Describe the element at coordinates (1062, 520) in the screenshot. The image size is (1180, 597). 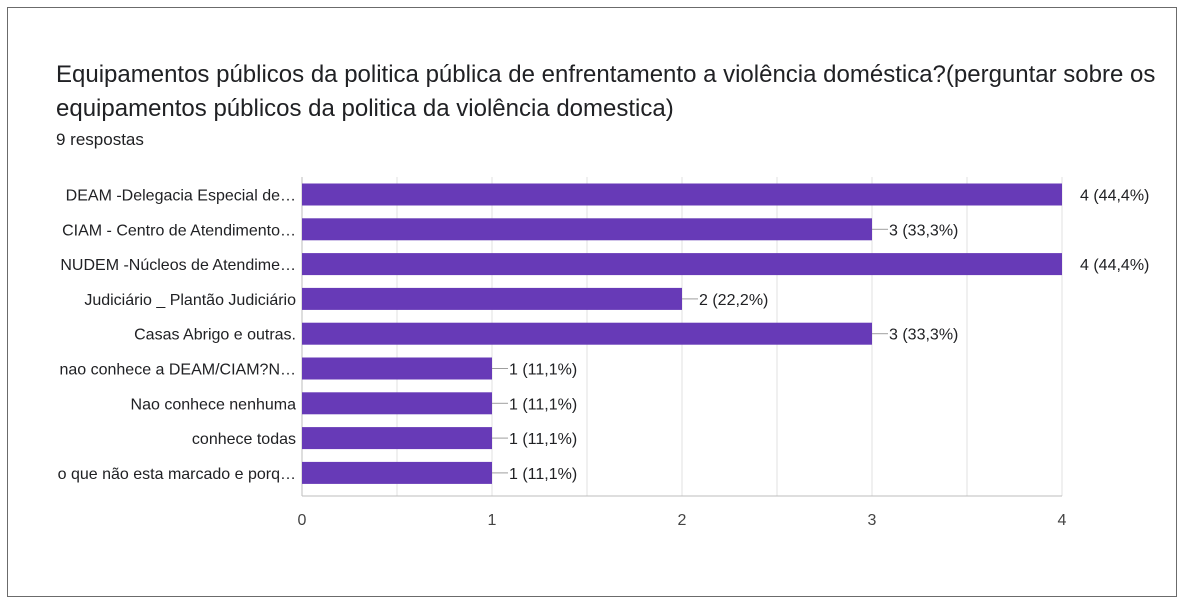
I see `x-tick-label: 4` at that location.